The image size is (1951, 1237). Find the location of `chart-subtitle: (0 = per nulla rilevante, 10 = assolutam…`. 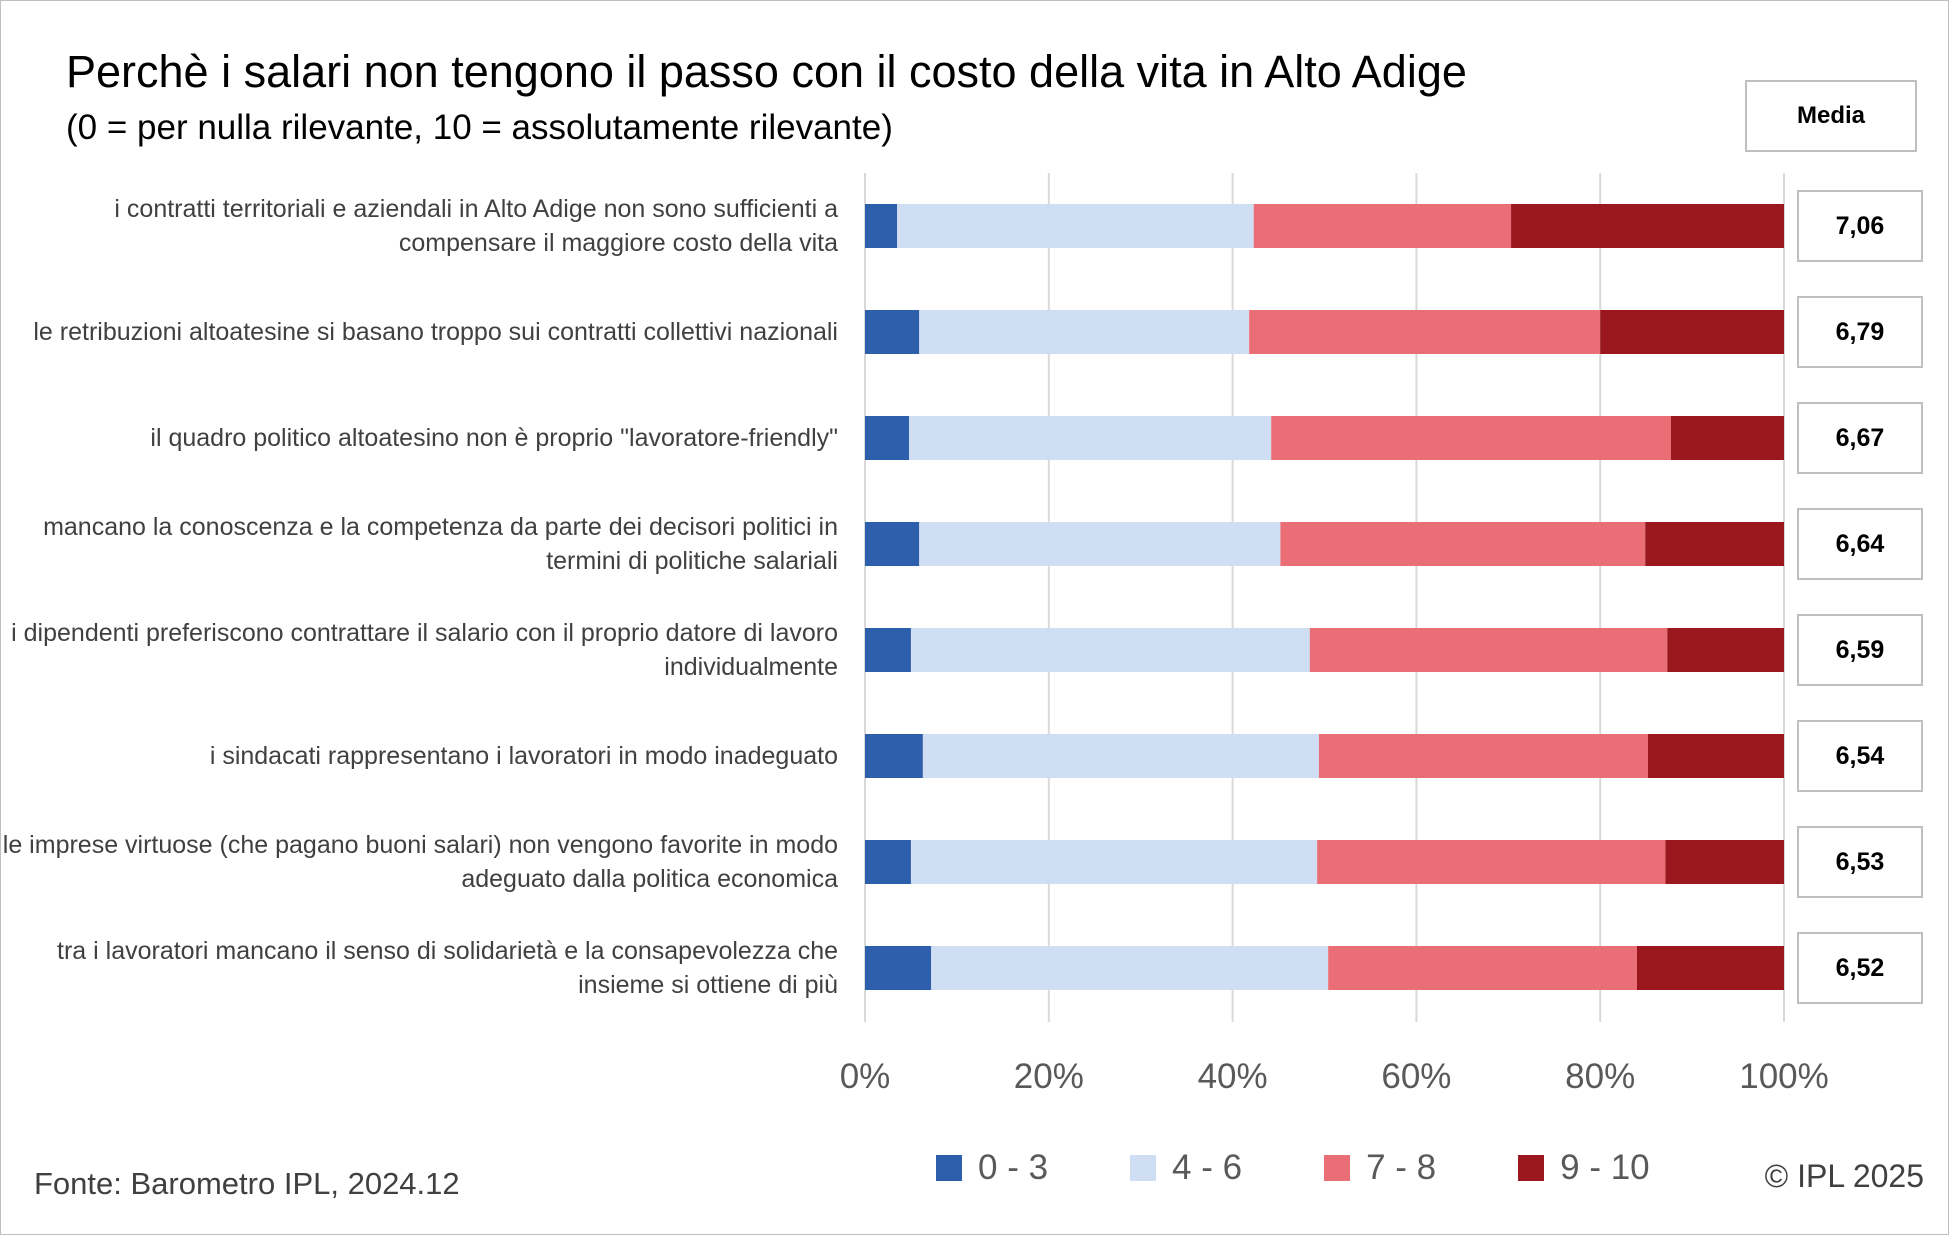

chart-subtitle: (0 = per nulla rilevante, 10 = assolutam… is located at coordinates (479, 127).